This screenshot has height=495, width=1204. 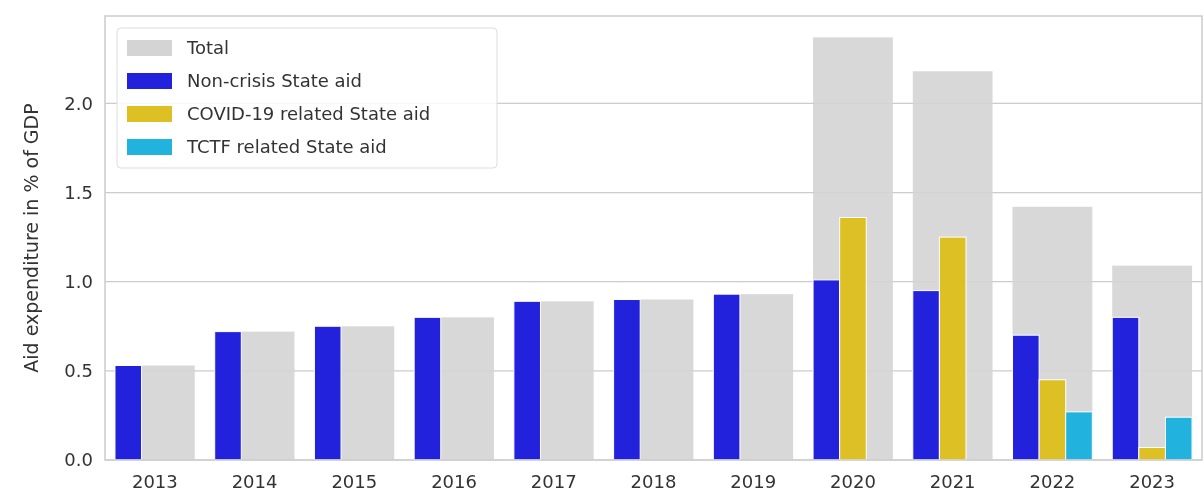 What do you see at coordinates (31, 238) in the screenshot?
I see `y-axis-title: Aid expenditure in % of GDP` at bounding box center [31, 238].